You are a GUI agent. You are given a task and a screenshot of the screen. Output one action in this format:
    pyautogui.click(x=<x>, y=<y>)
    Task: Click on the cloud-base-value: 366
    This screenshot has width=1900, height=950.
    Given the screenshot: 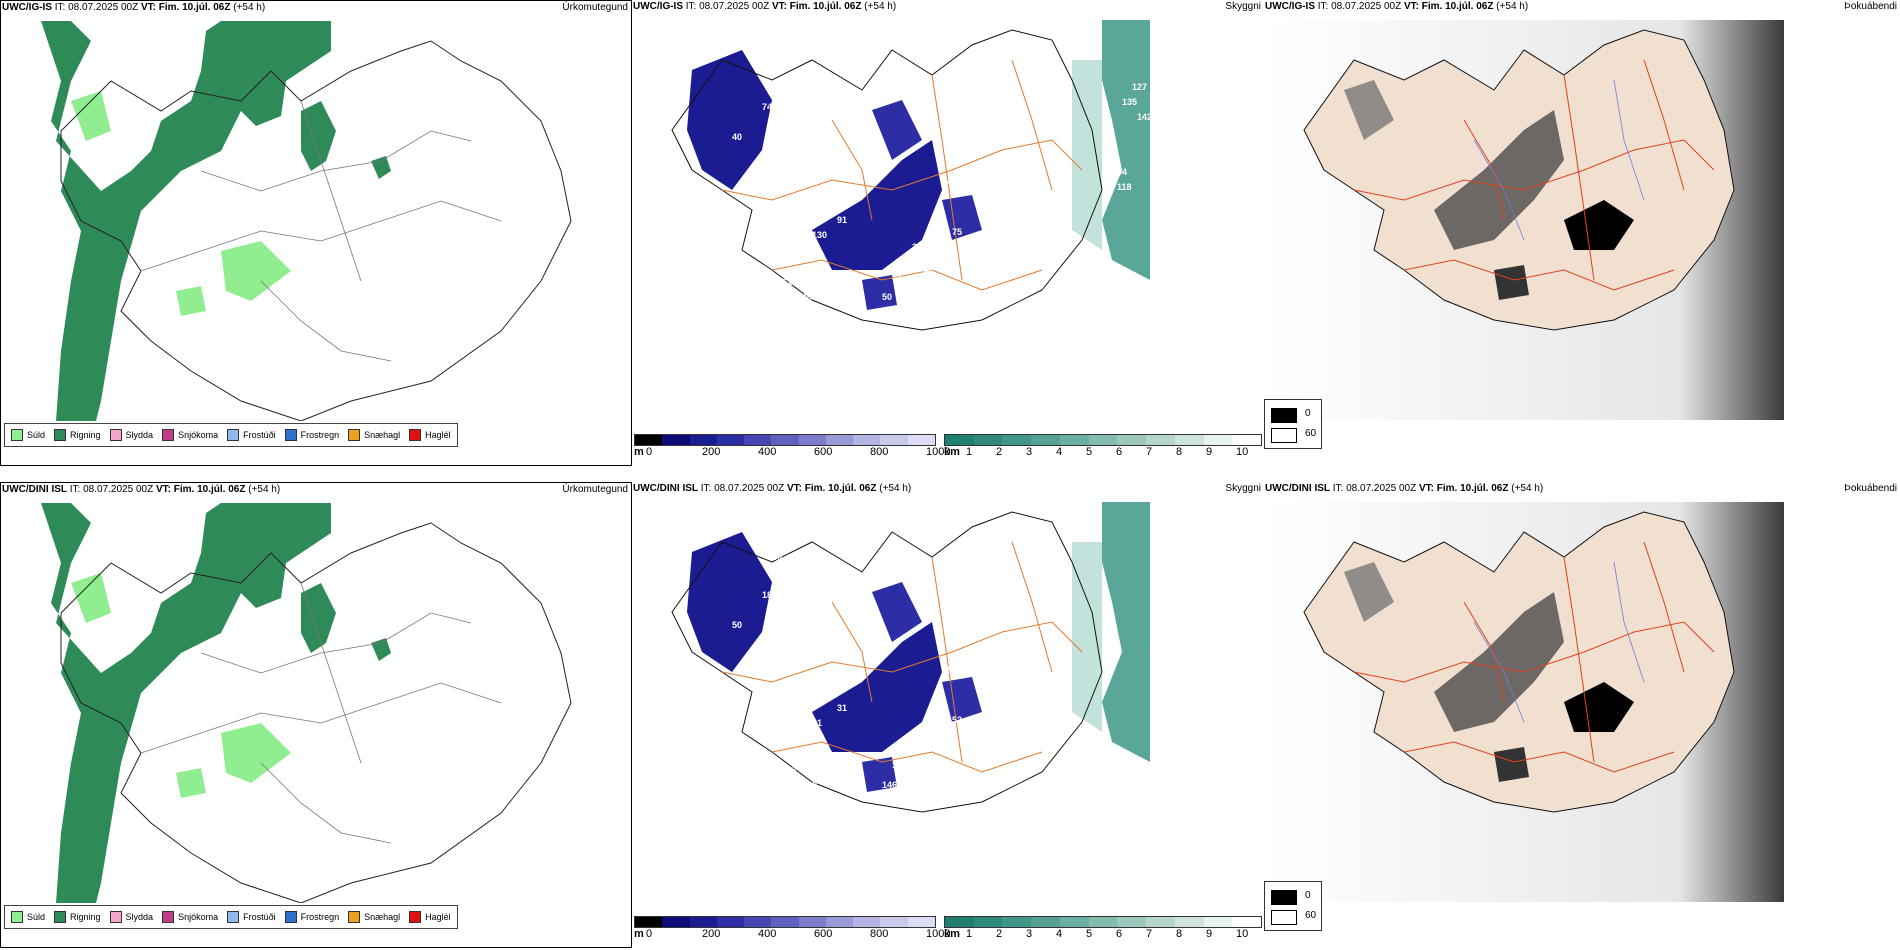 What is the action you would take?
    pyautogui.click(x=819, y=113)
    